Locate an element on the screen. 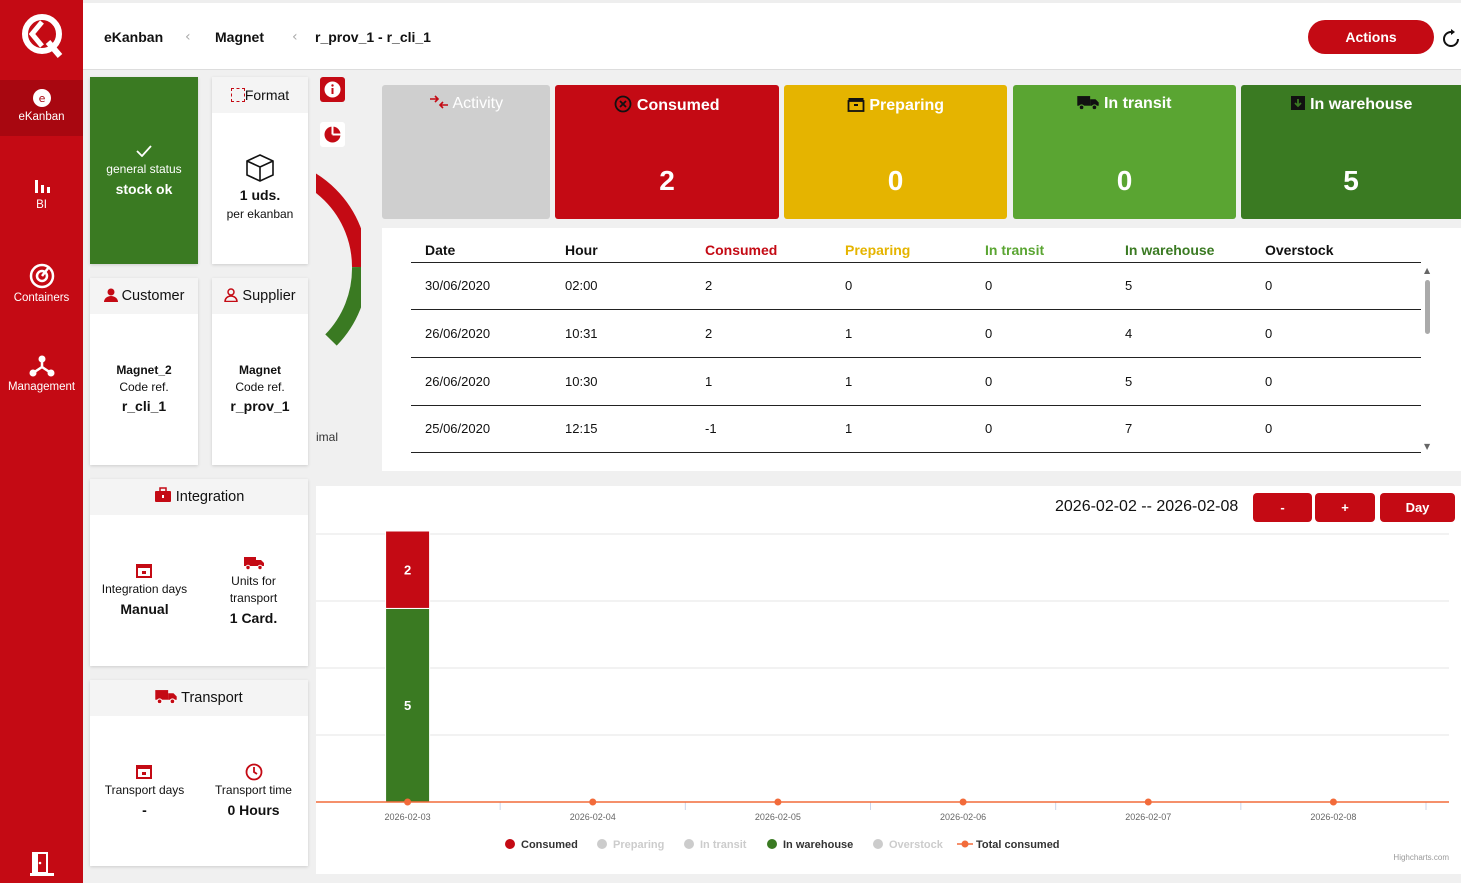 The image size is (1461, 883). stat-in-warehouse-label: In warehouse is located at coordinates (1351, 104).